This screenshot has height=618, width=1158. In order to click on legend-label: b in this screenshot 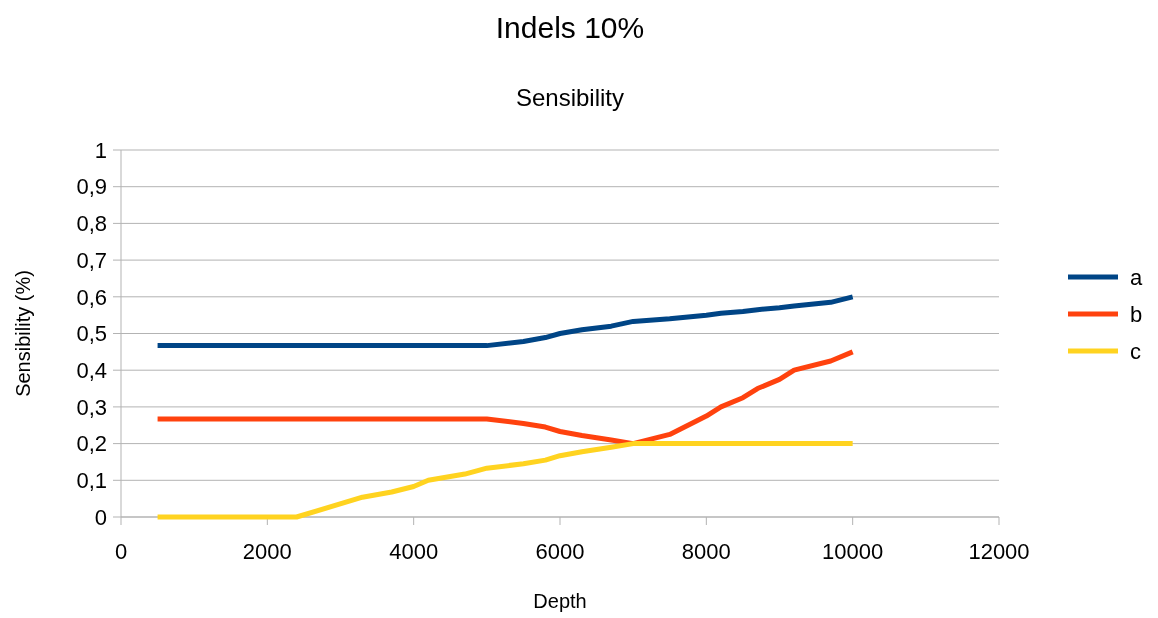, I will do `click(1136, 314)`.